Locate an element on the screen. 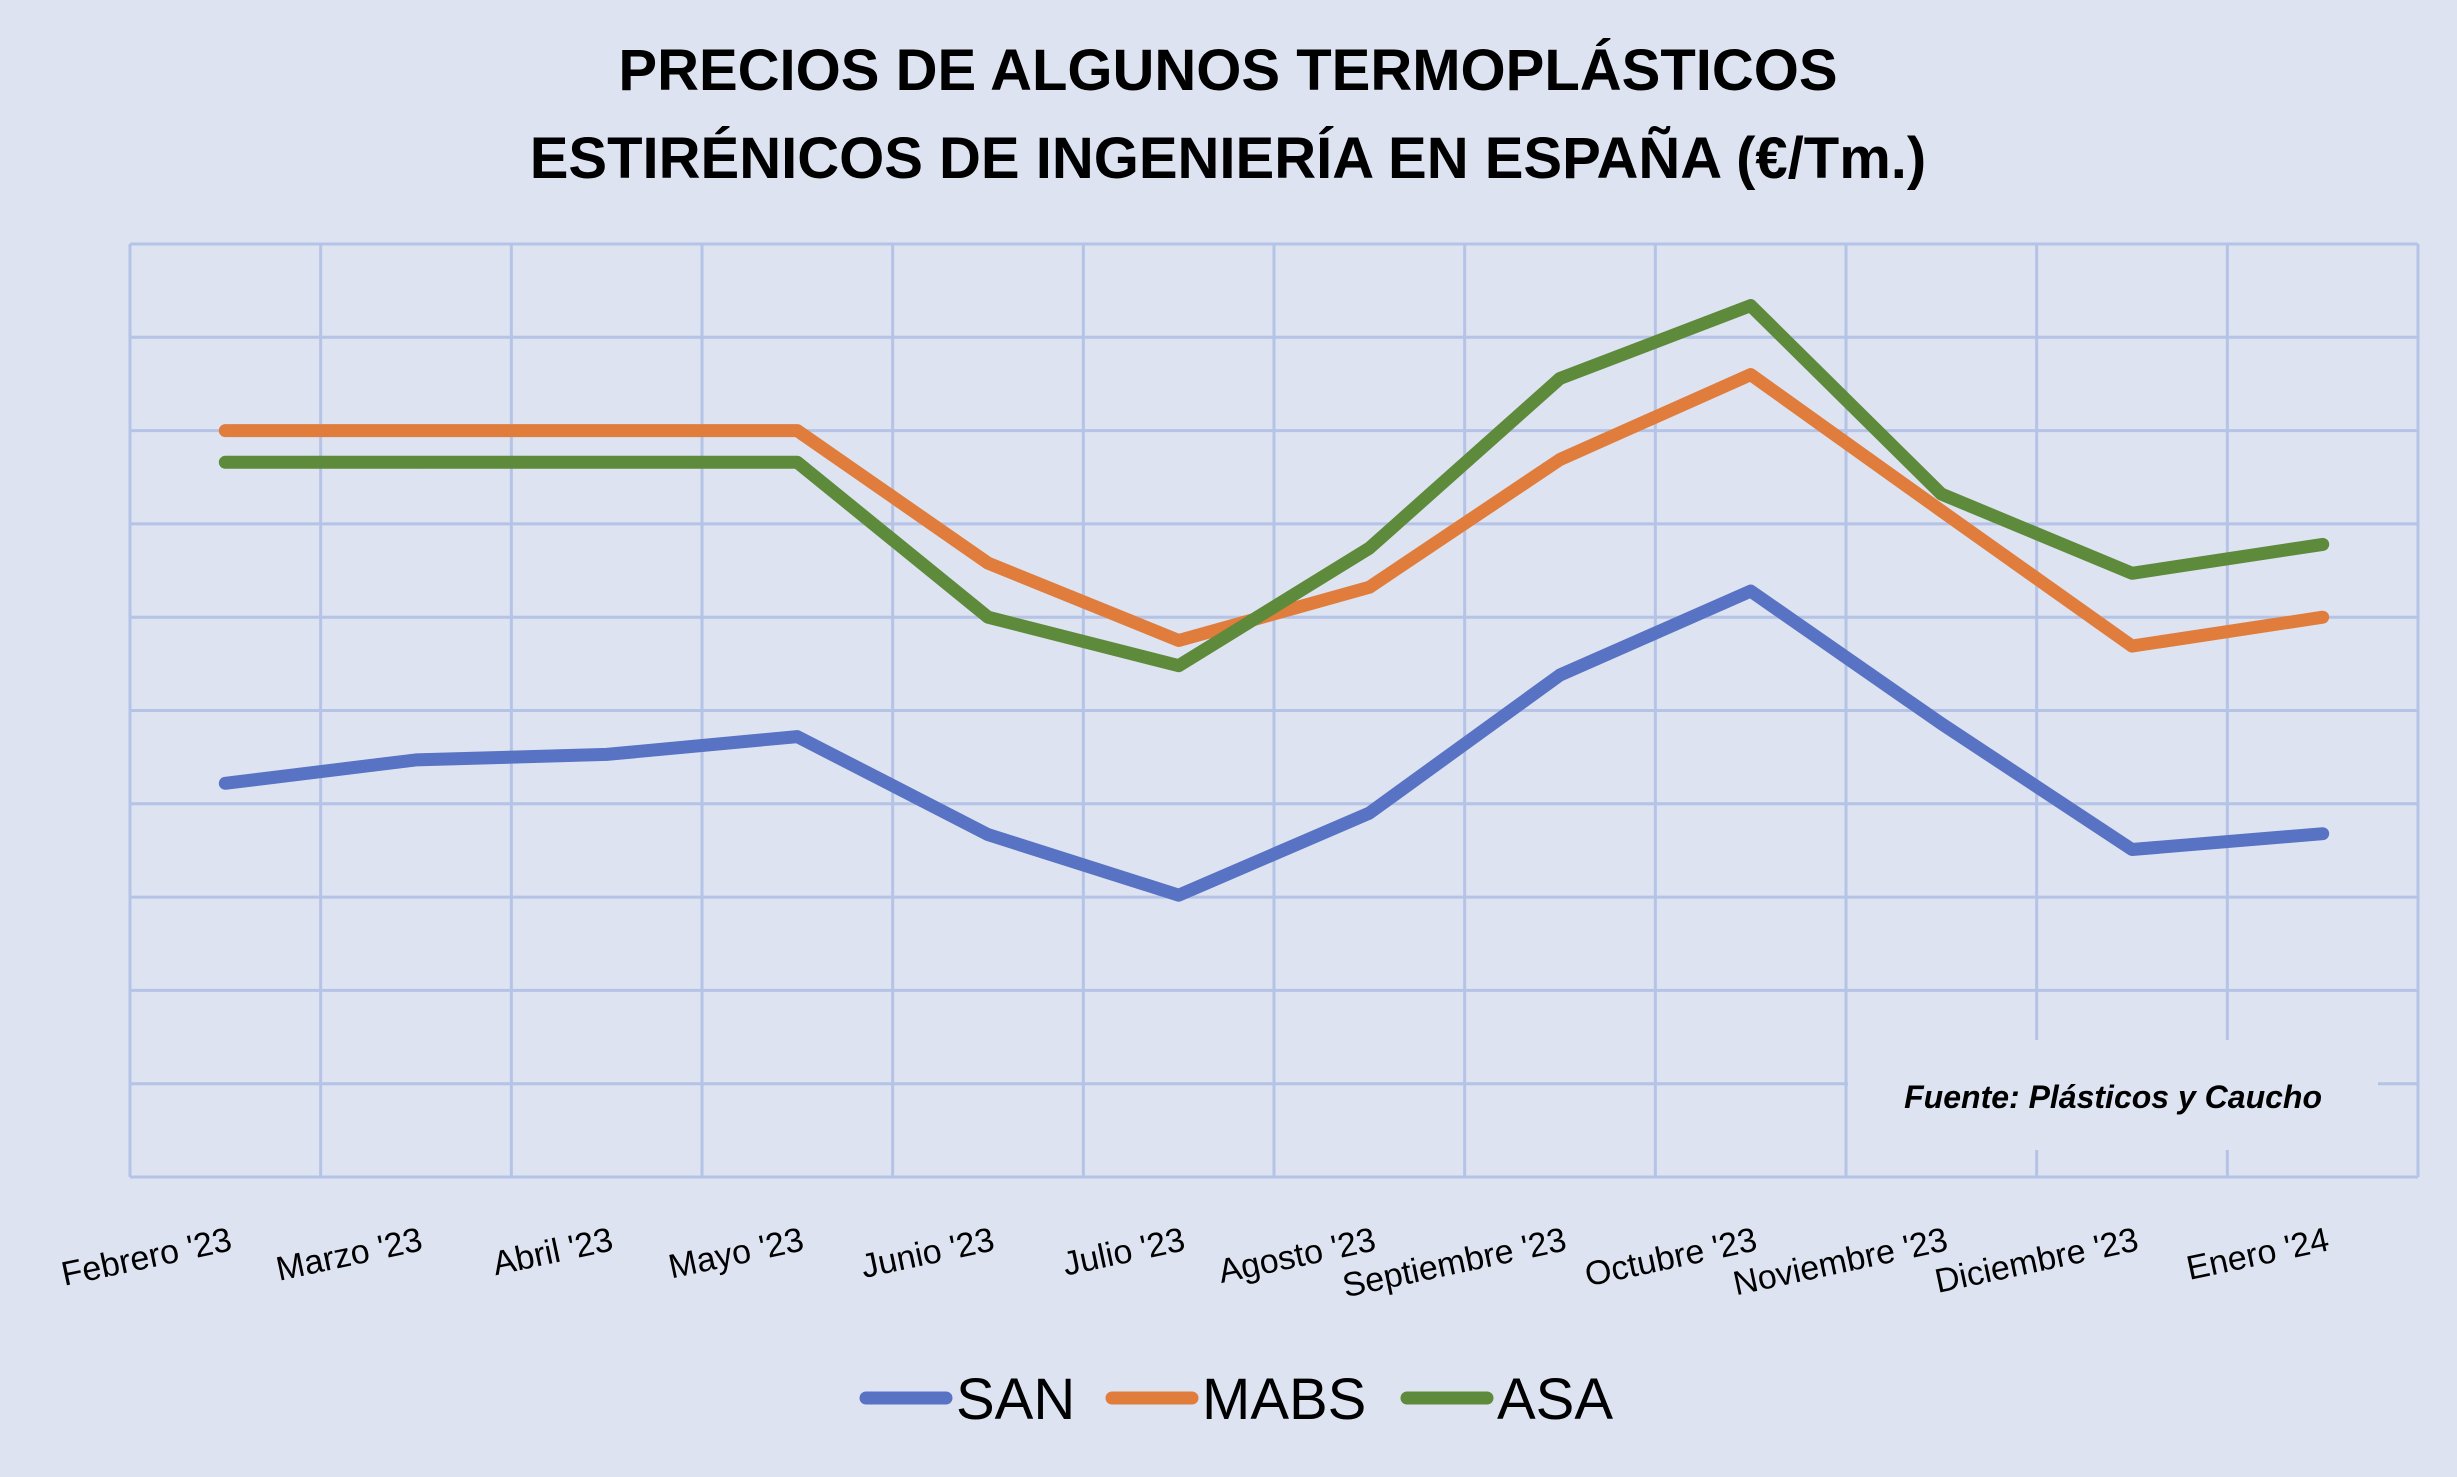 The width and height of the screenshot is (2457, 1477). source-note: Fuente: Plásticos y Caucho is located at coordinates (2113, 1097).